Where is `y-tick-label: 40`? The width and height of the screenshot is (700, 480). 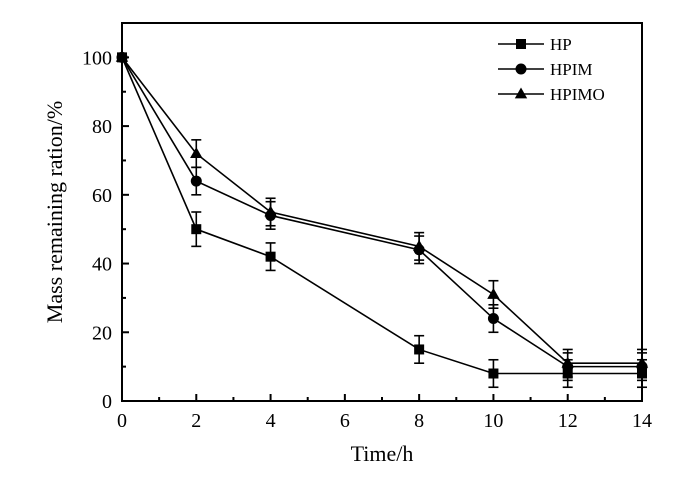 y-tick-label: 40 is located at coordinates (102, 265).